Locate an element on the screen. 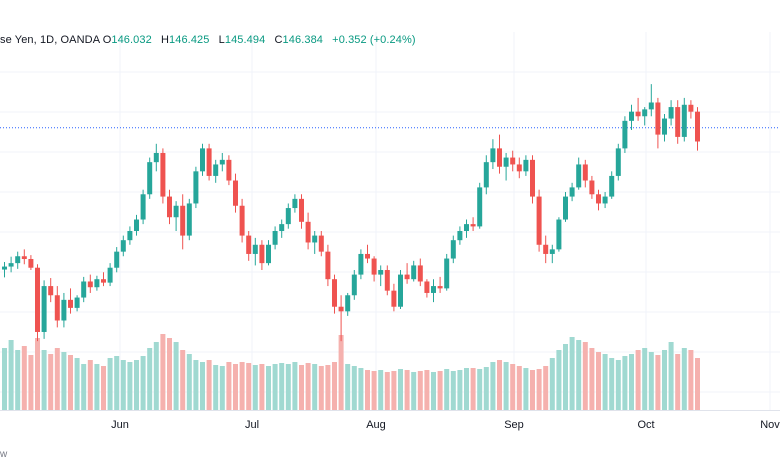 Image resolution: width=780 pixels, height=475 pixels. close-label: C is located at coordinates (278, 40).